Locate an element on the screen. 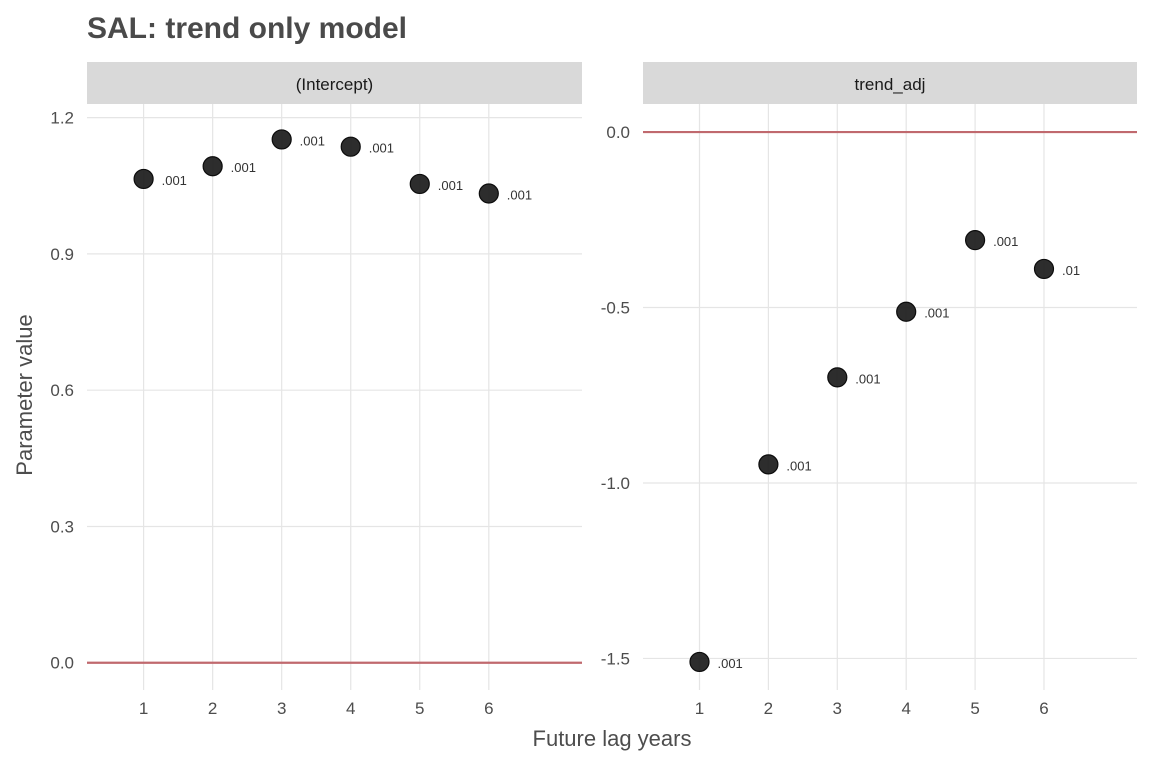 The height and width of the screenshot is (768, 1152). facet-strip-label: trend_adj is located at coordinates (890, 84).